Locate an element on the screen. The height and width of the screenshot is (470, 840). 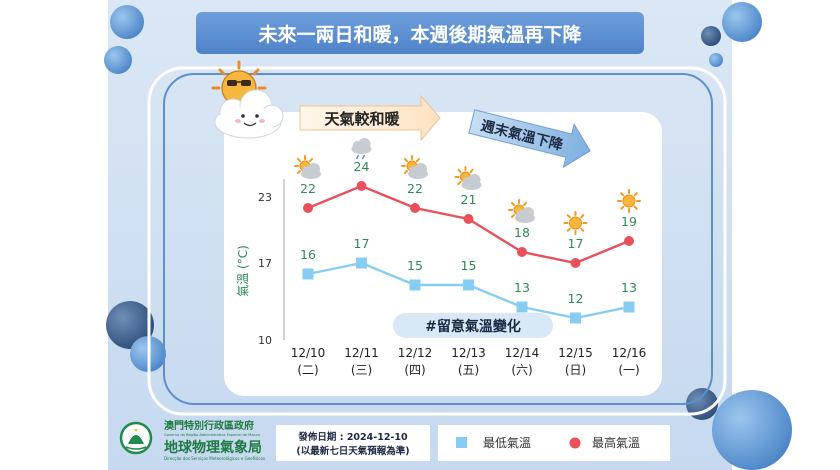
x-tick-label: 12/12 is located at coordinates (415, 353).